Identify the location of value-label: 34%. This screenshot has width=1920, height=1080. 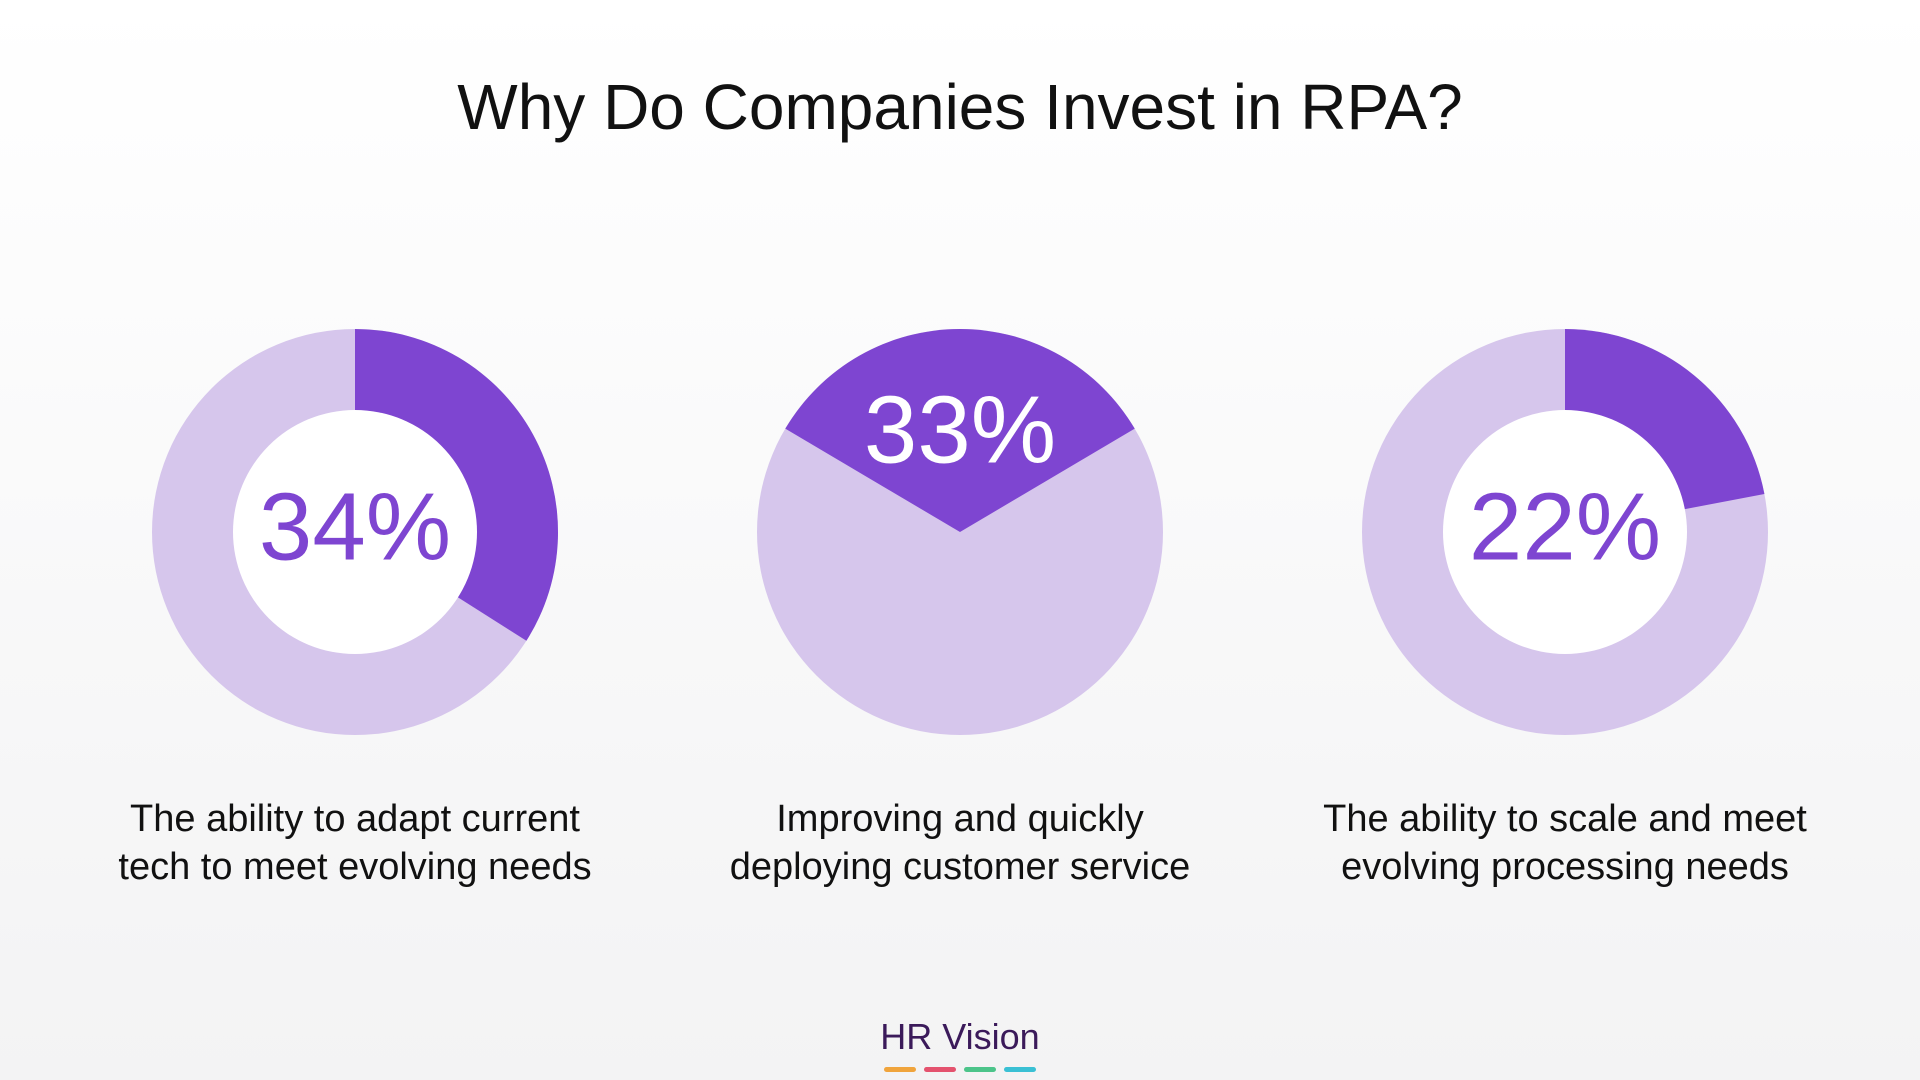
(355, 526).